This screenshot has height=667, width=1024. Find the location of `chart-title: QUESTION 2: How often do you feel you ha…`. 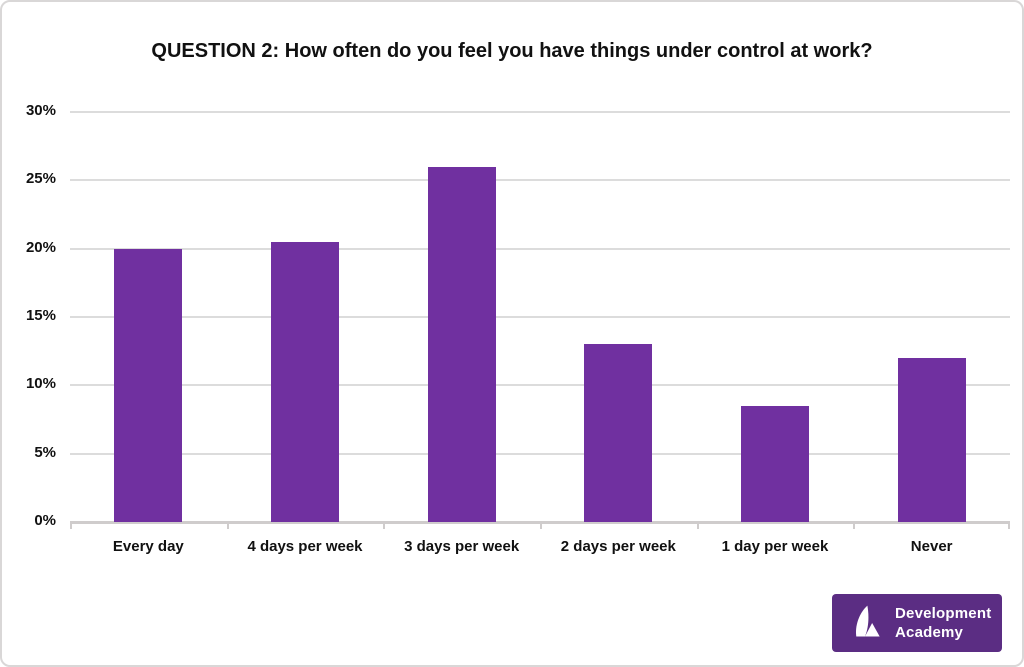

chart-title: QUESTION 2: How often do you feel you ha… is located at coordinates (512, 51).